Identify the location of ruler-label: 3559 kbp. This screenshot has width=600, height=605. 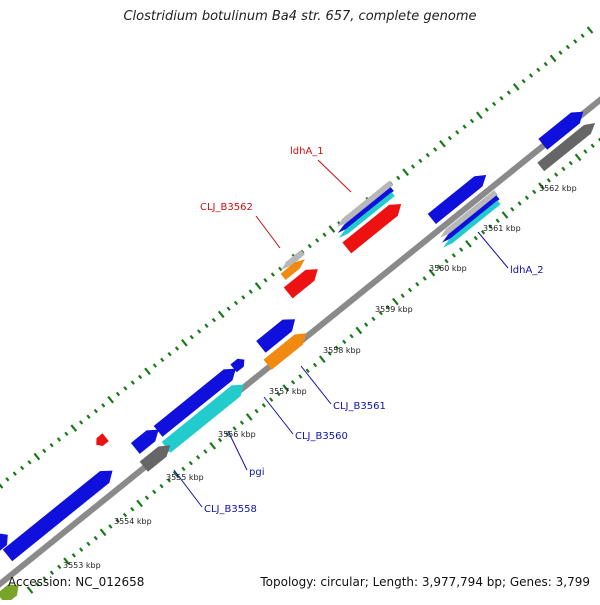
(394, 309).